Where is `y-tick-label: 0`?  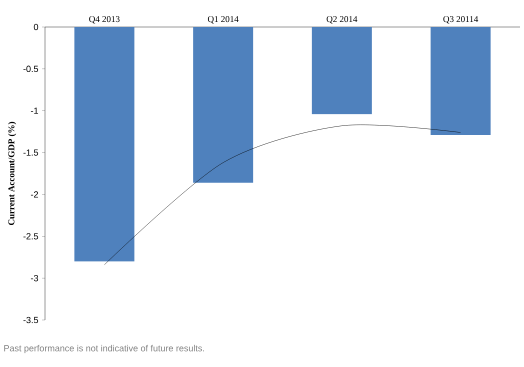
y-tick-label: 0 is located at coordinates (36, 27).